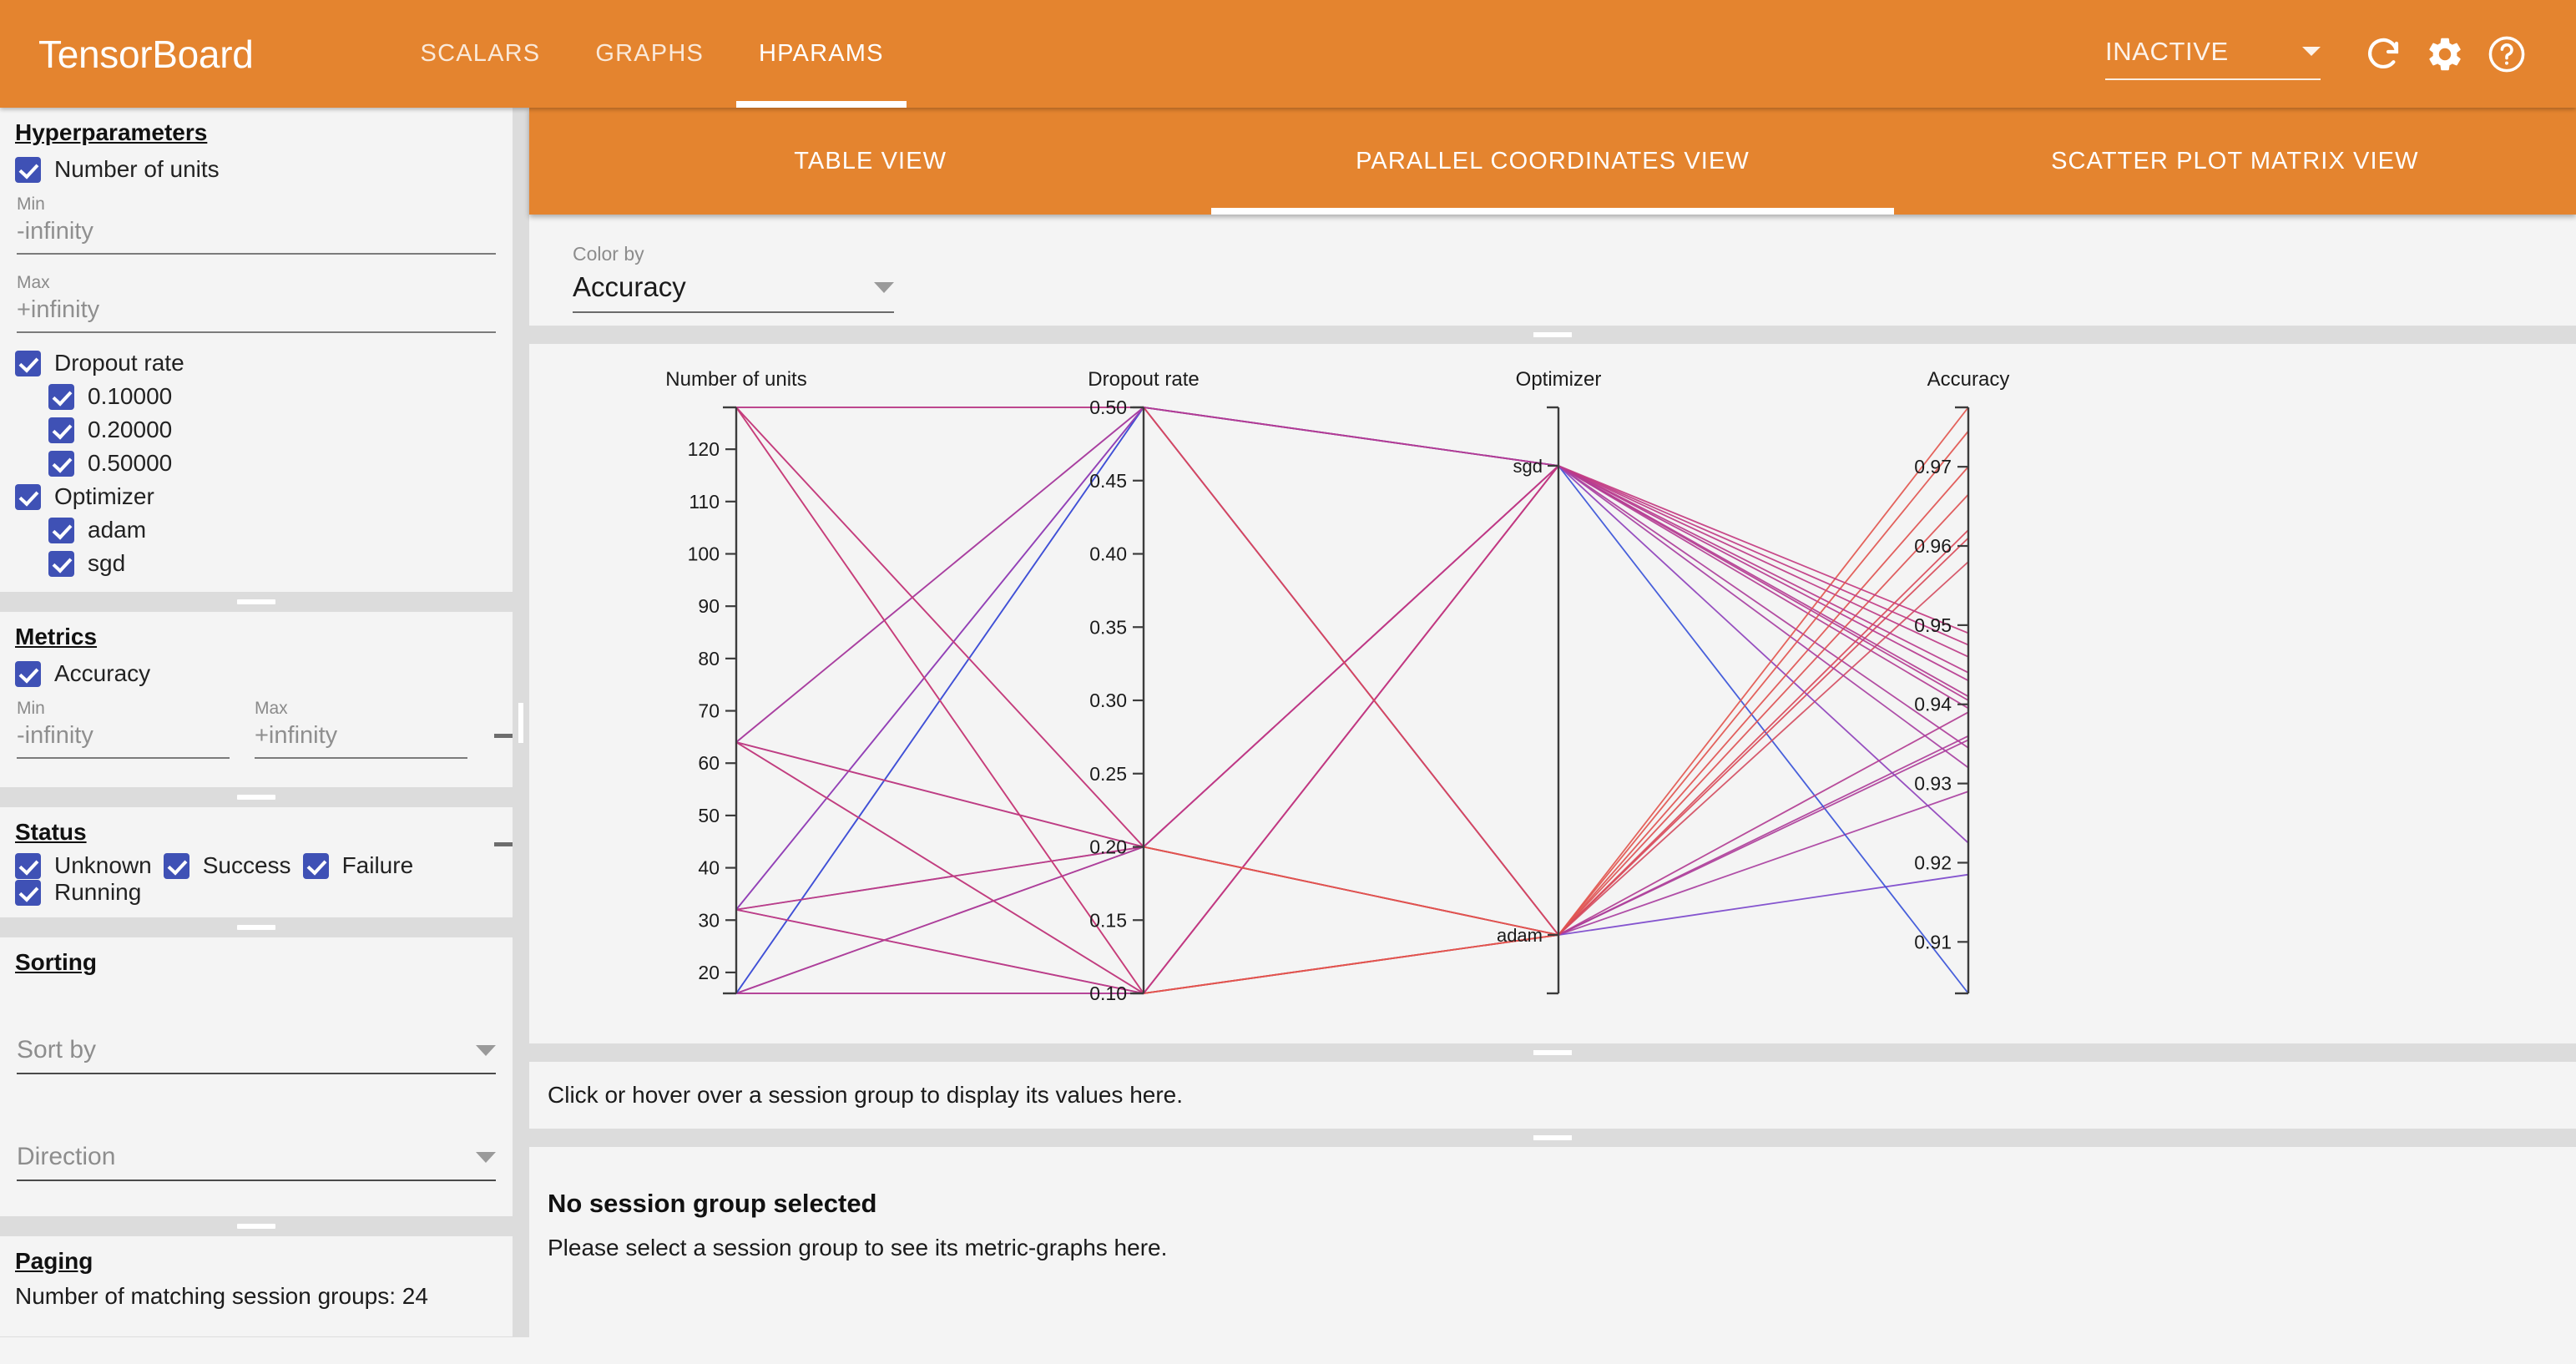 The width and height of the screenshot is (2576, 1364). I want to click on axis-tick-label: 0.30, so click(1108, 701).